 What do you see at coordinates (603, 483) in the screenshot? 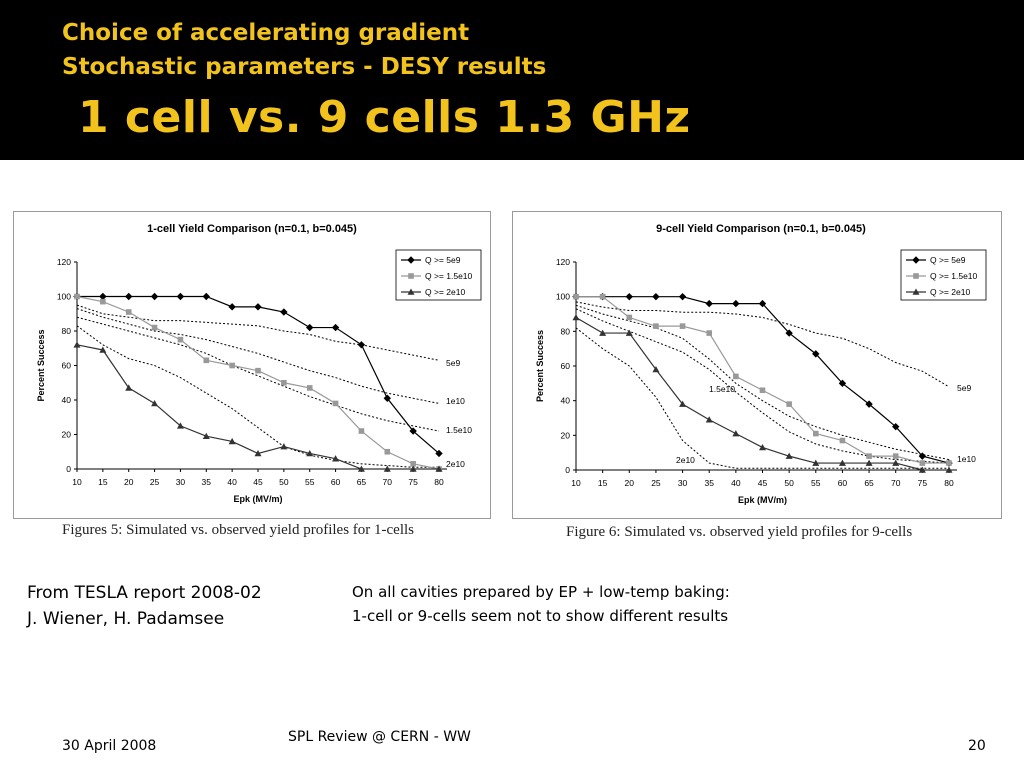
I see `chart2-x-tick-label: 15` at bounding box center [603, 483].